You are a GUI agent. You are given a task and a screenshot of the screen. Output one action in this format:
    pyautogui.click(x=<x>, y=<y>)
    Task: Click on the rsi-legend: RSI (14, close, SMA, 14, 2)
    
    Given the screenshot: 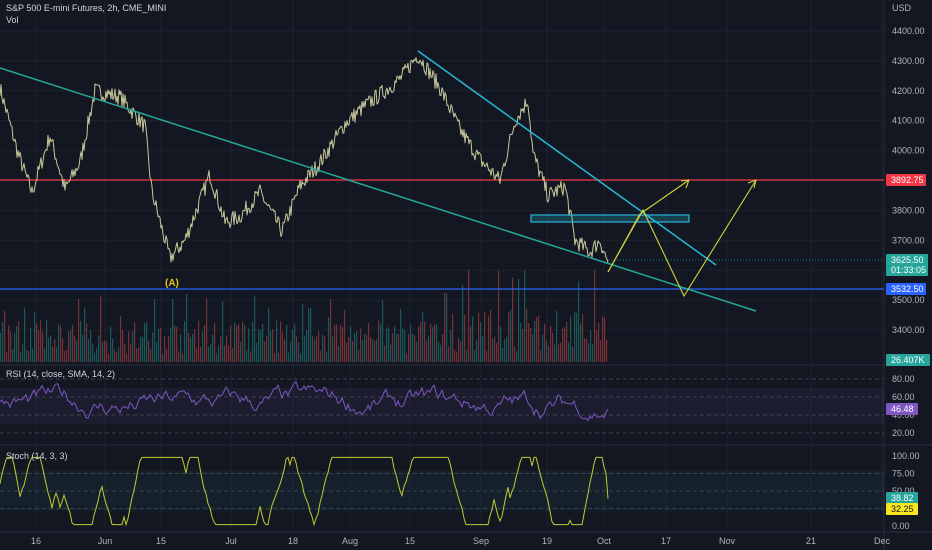 What is the action you would take?
    pyautogui.click(x=61, y=374)
    